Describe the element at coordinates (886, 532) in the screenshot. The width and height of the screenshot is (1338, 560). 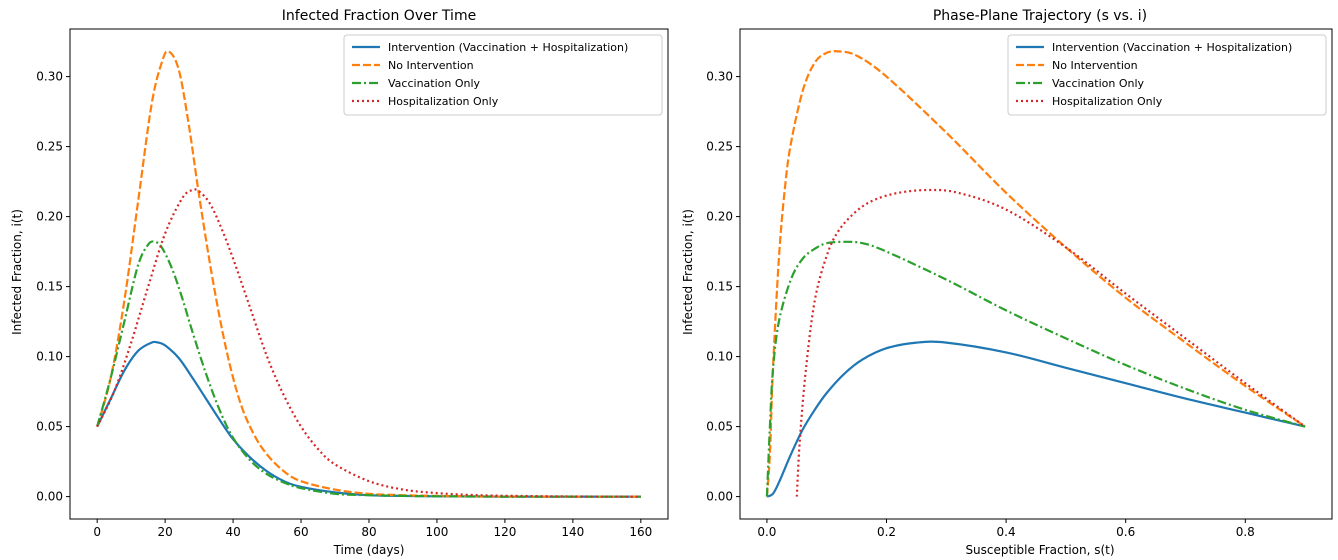
I see `x-tick-label: 0.2` at that location.